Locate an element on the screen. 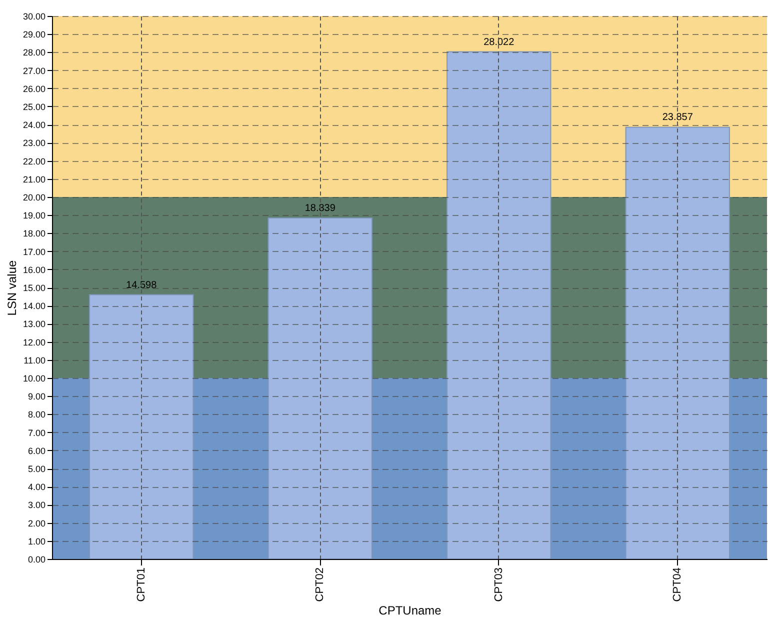 The height and width of the screenshot is (626, 775). y-tick-label: 16.00 is located at coordinates (34, 269).